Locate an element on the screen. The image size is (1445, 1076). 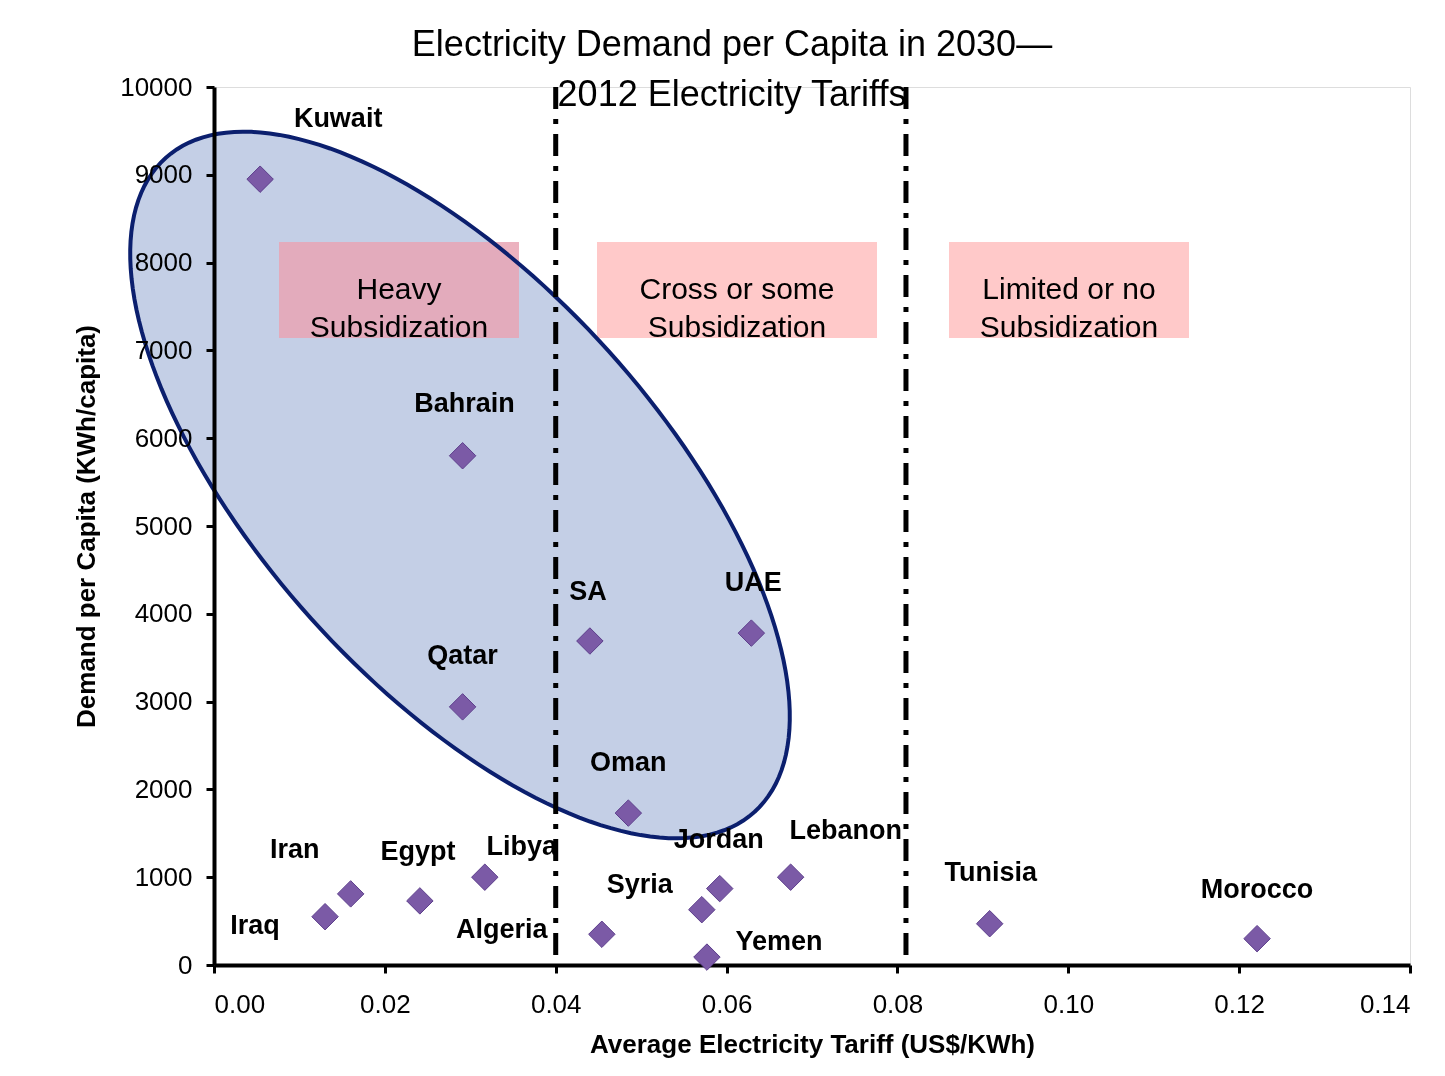
annotation: Tunisia is located at coordinates (991, 871).